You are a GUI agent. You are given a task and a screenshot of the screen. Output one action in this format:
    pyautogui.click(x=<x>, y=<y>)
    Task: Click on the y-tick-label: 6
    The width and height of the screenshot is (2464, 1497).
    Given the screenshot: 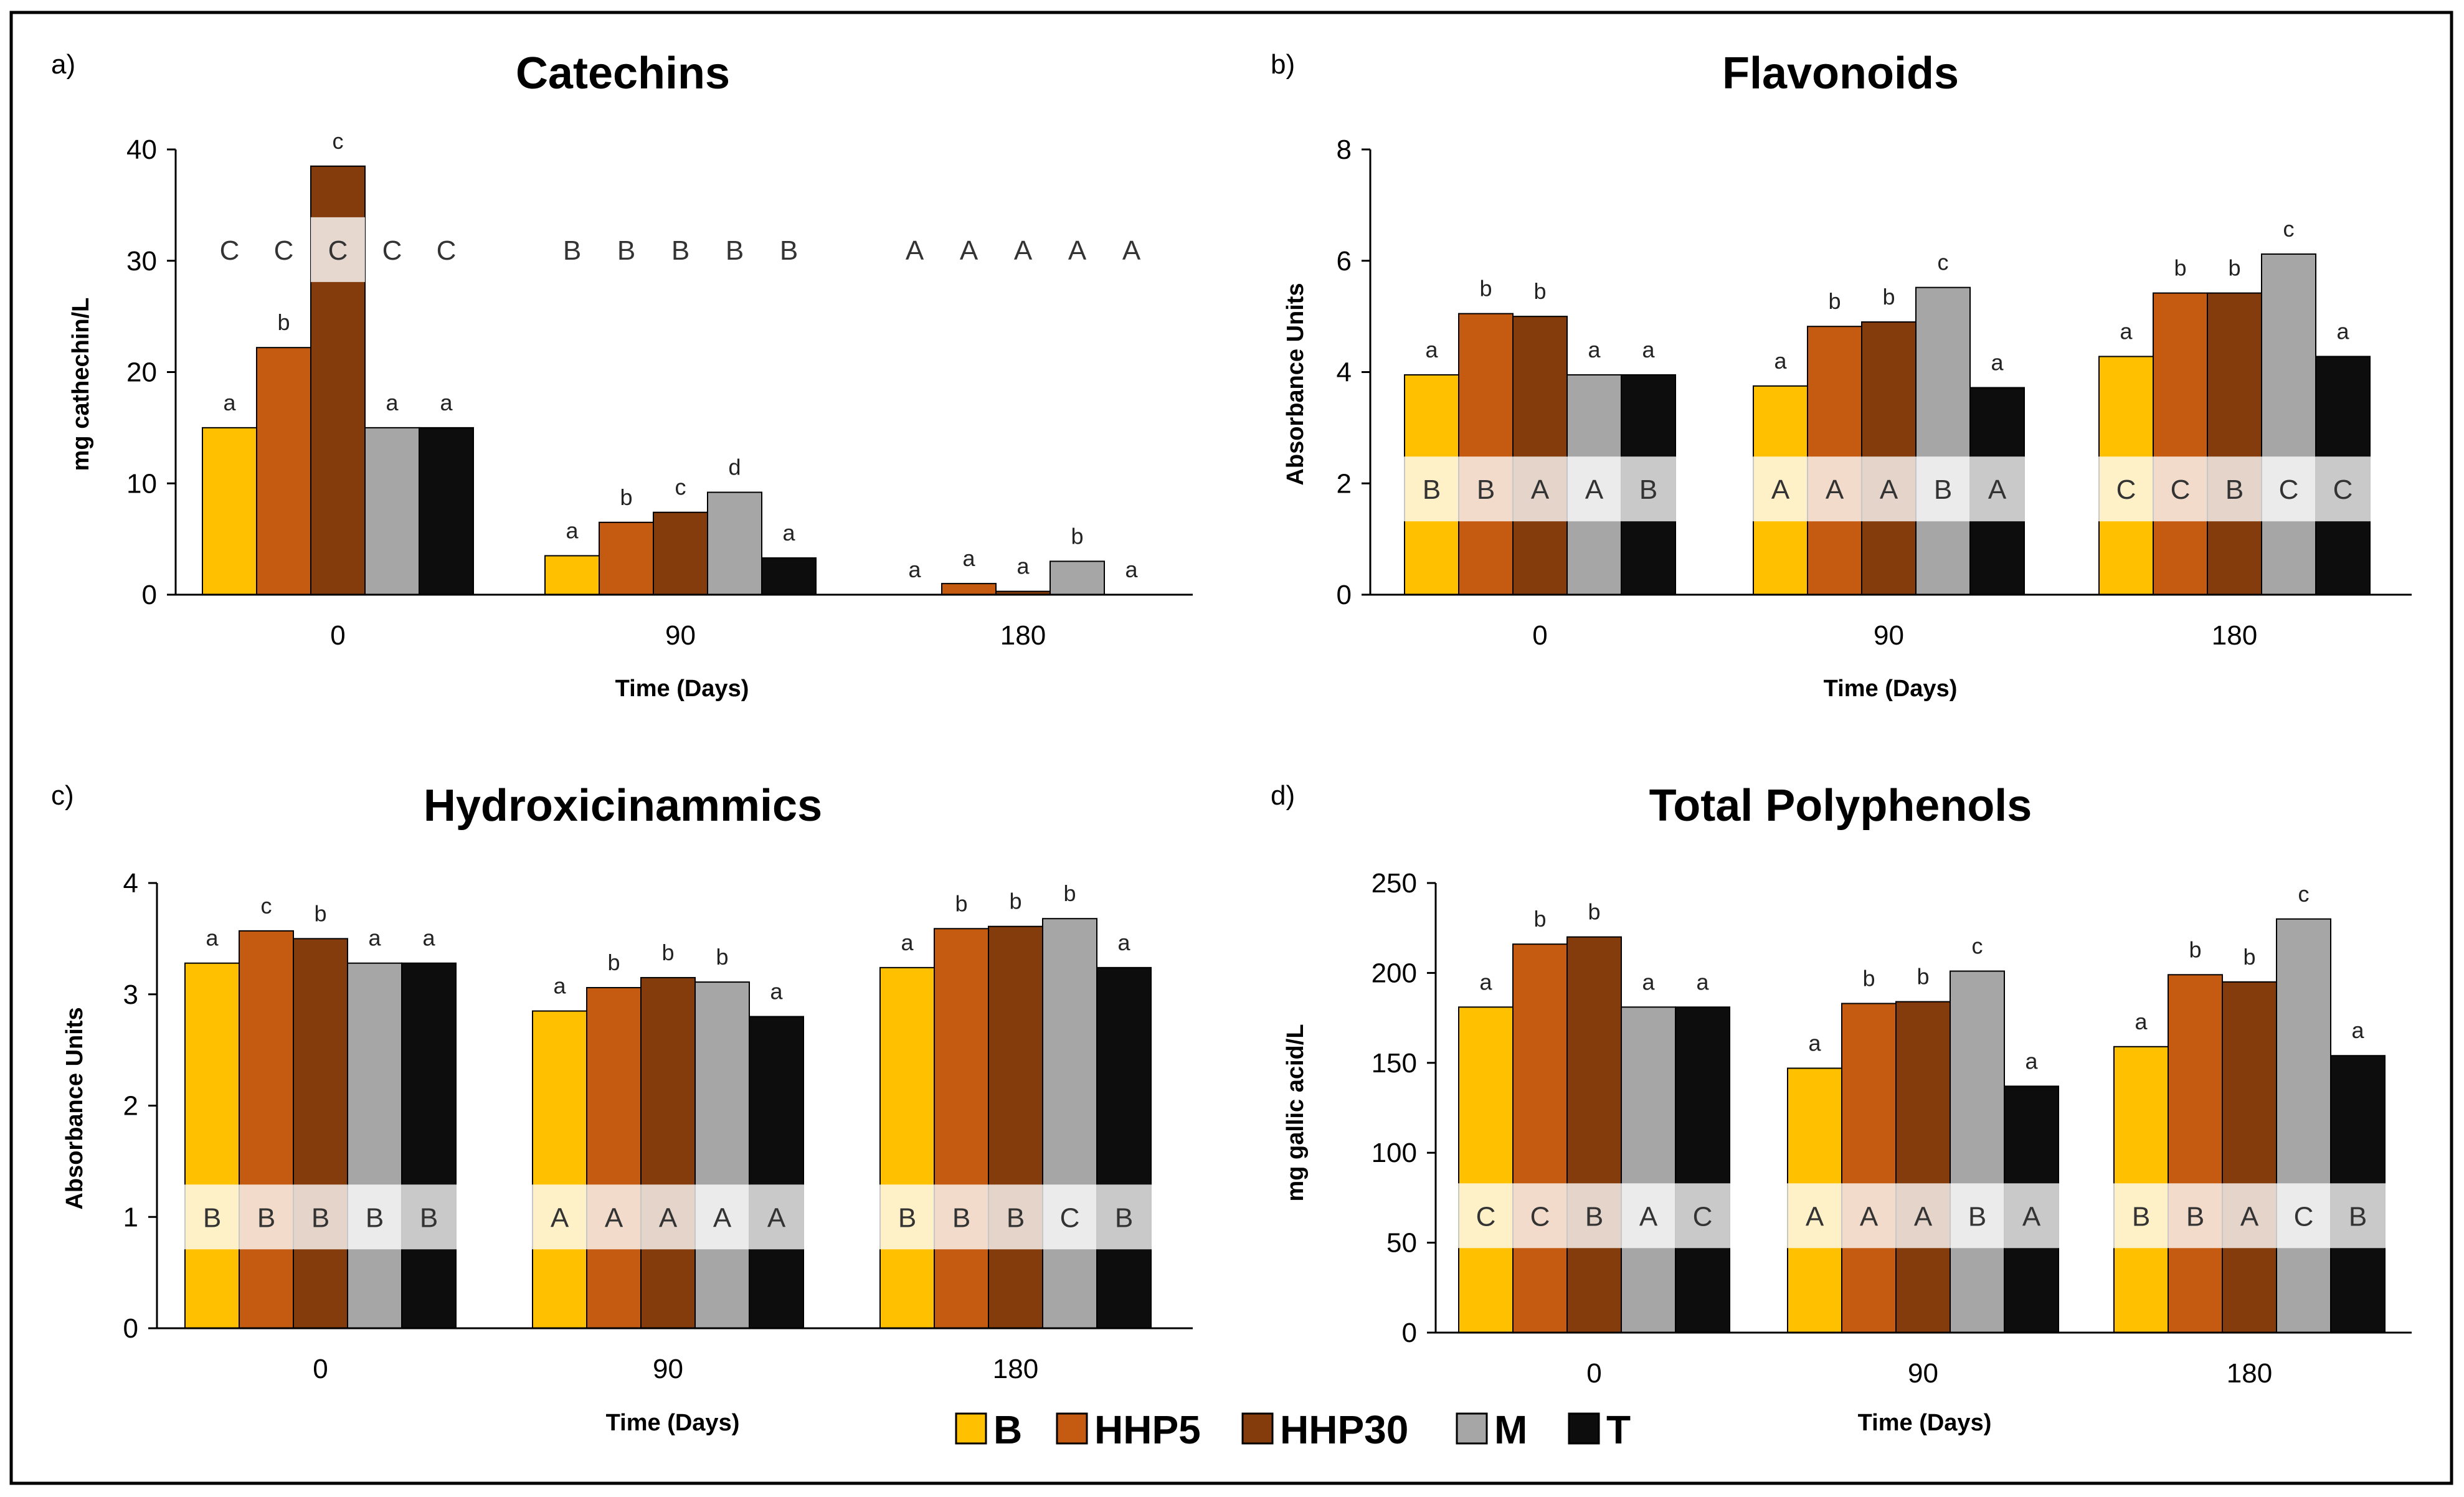 What is the action you would take?
    pyautogui.click(x=1344, y=261)
    